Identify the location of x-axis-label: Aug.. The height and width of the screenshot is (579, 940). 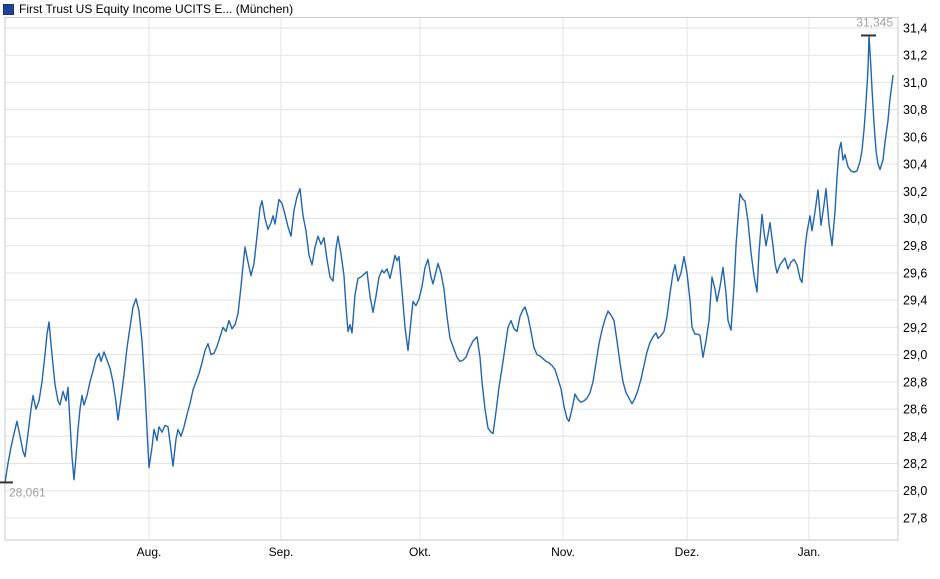
(149, 552).